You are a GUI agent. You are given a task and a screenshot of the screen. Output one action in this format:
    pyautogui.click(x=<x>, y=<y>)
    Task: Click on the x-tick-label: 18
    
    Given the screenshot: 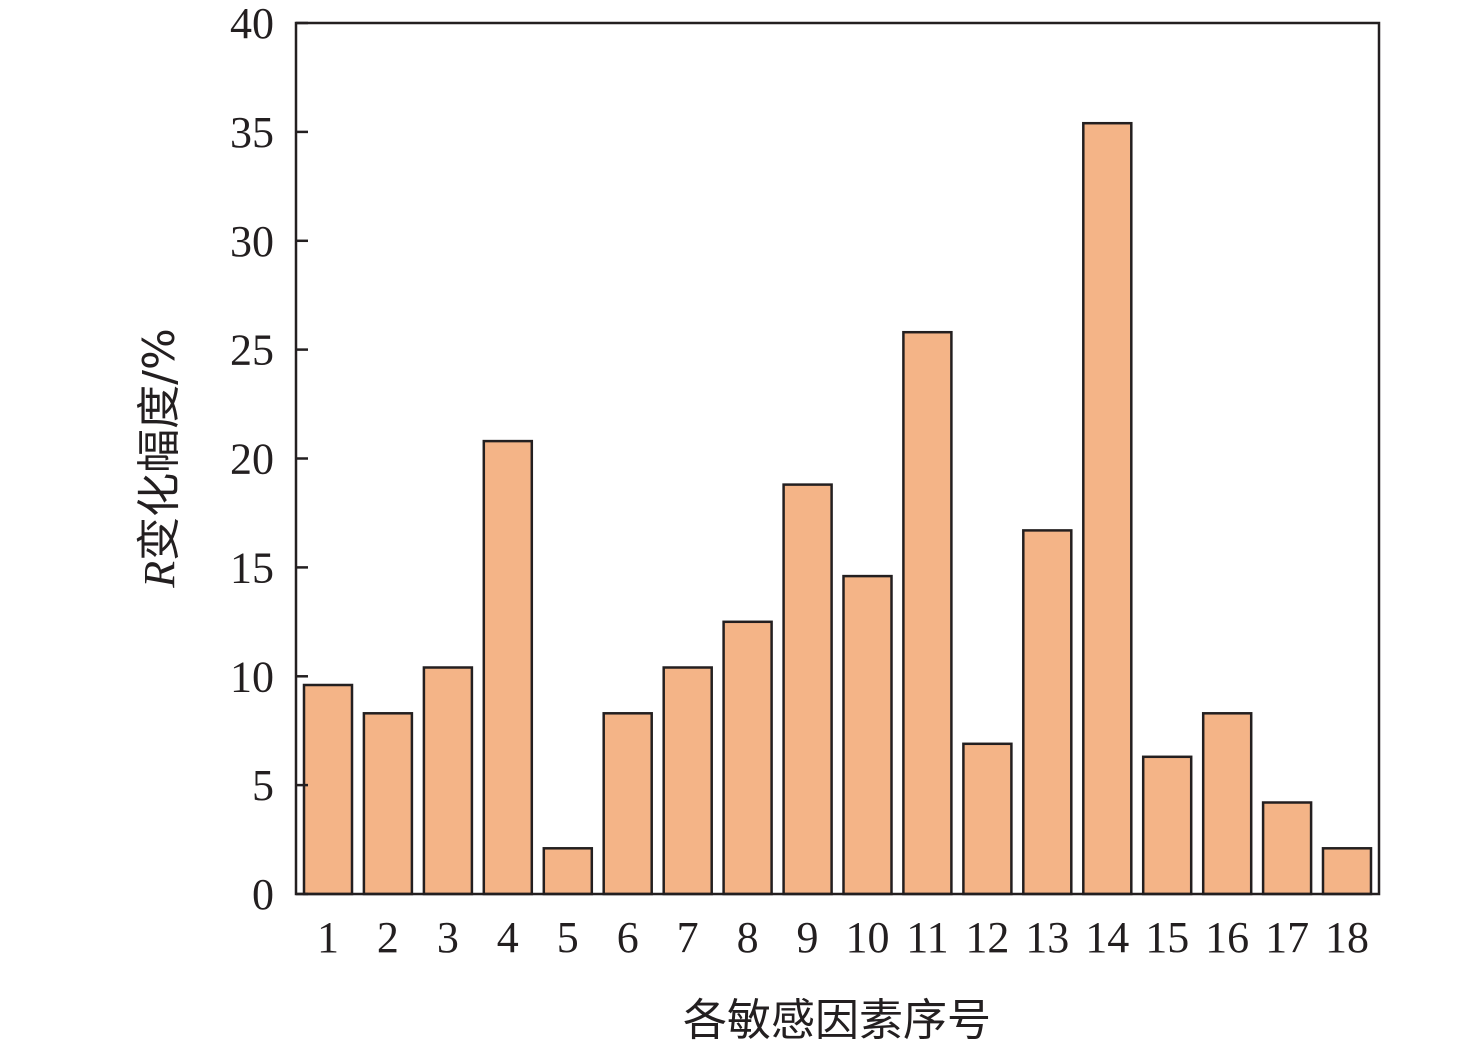 What is the action you would take?
    pyautogui.click(x=1347, y=937)
    